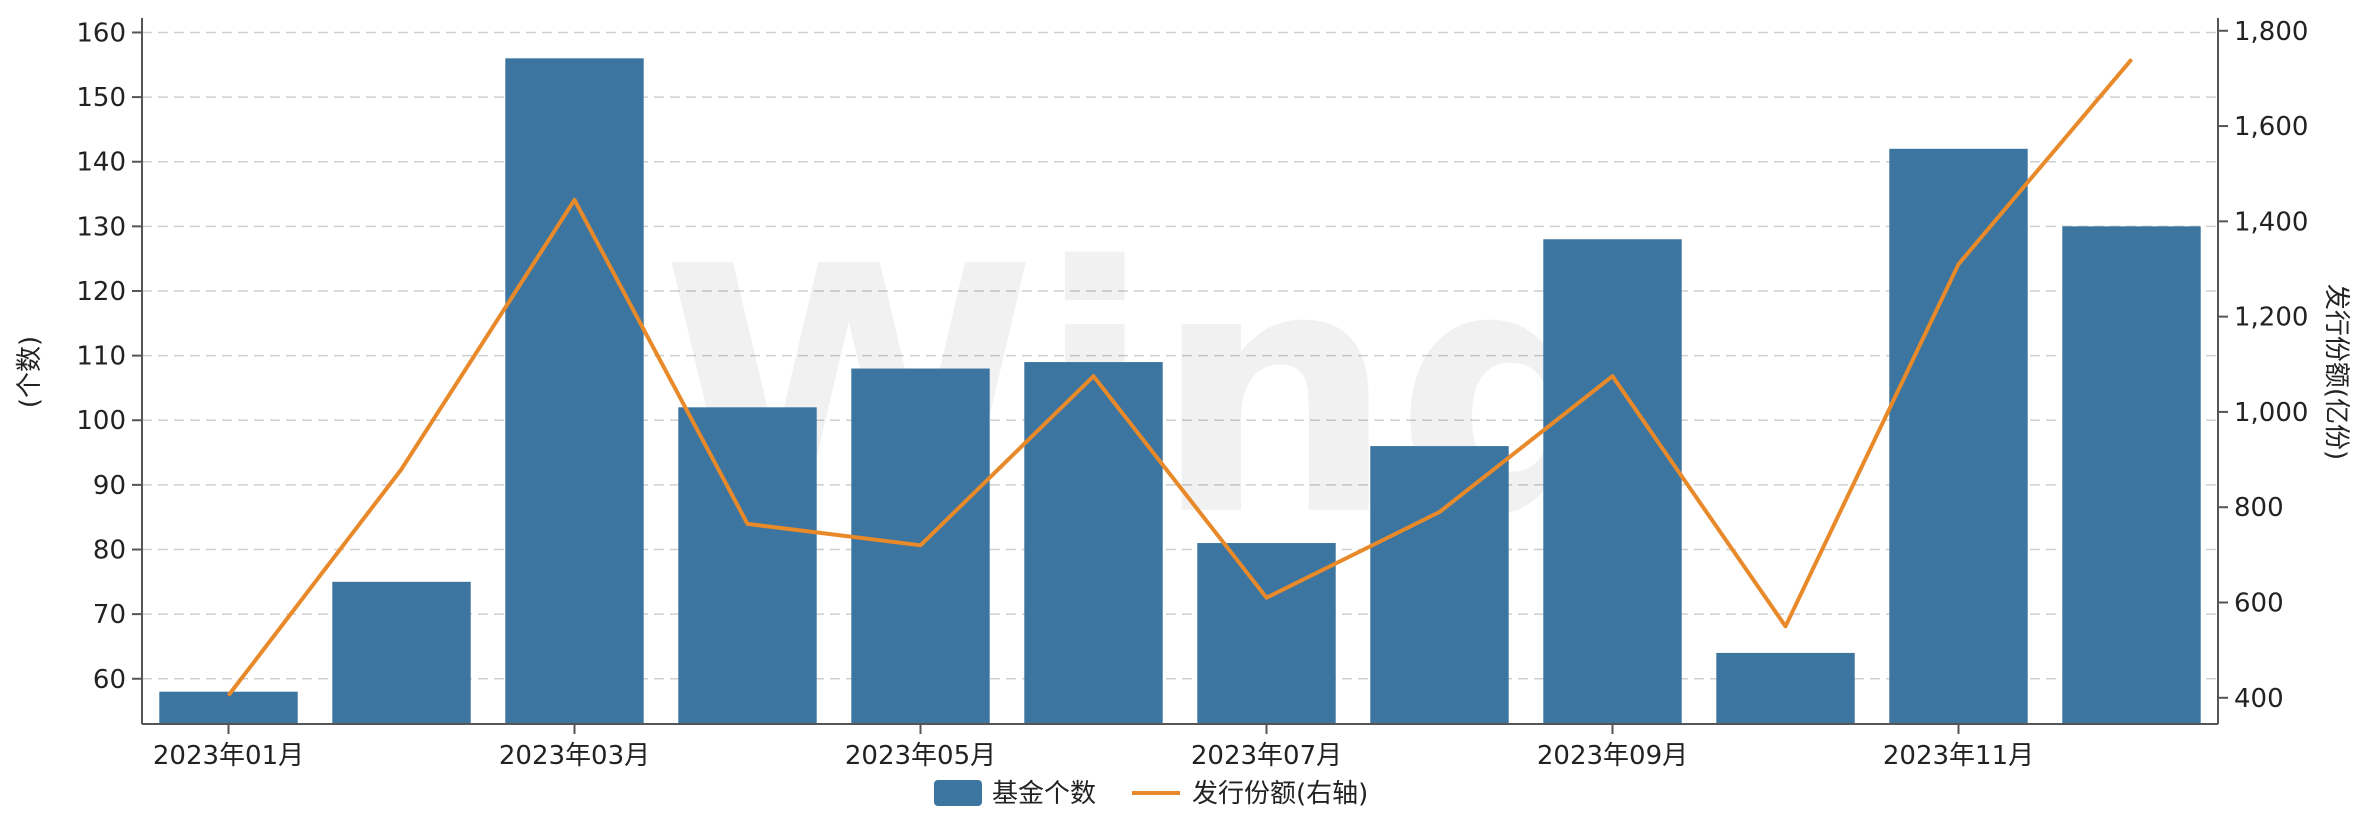 The image size is (2354, 824). Describe the element at coordinates (101, 227) in the screenshot. I see `y-left-tick-label: 130` at that location.